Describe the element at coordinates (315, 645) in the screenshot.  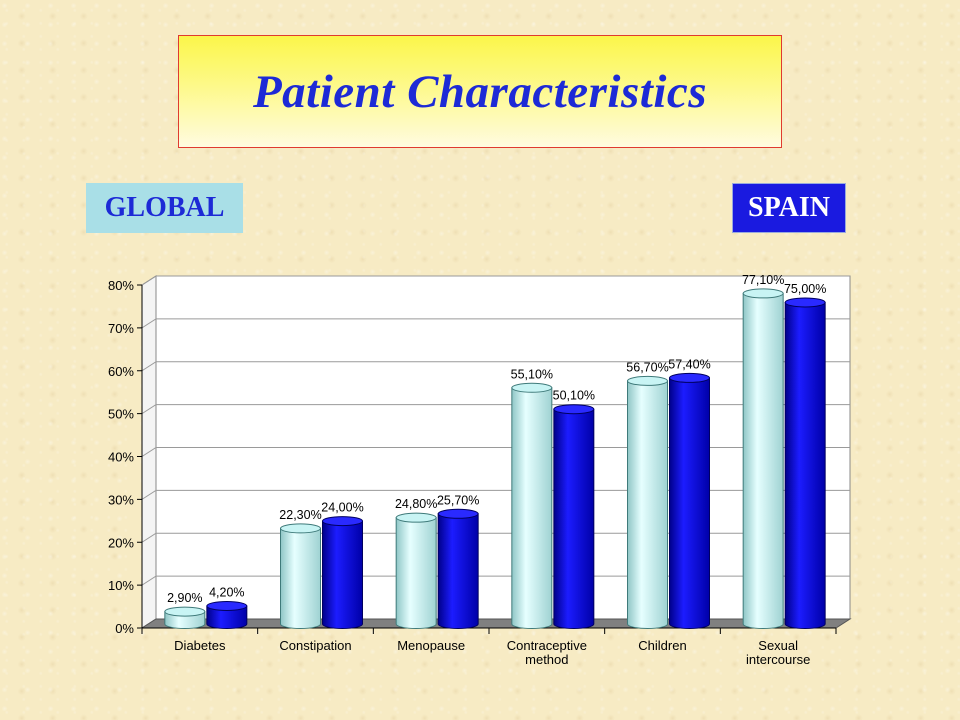
I see `category-label: Constipation` at that location.